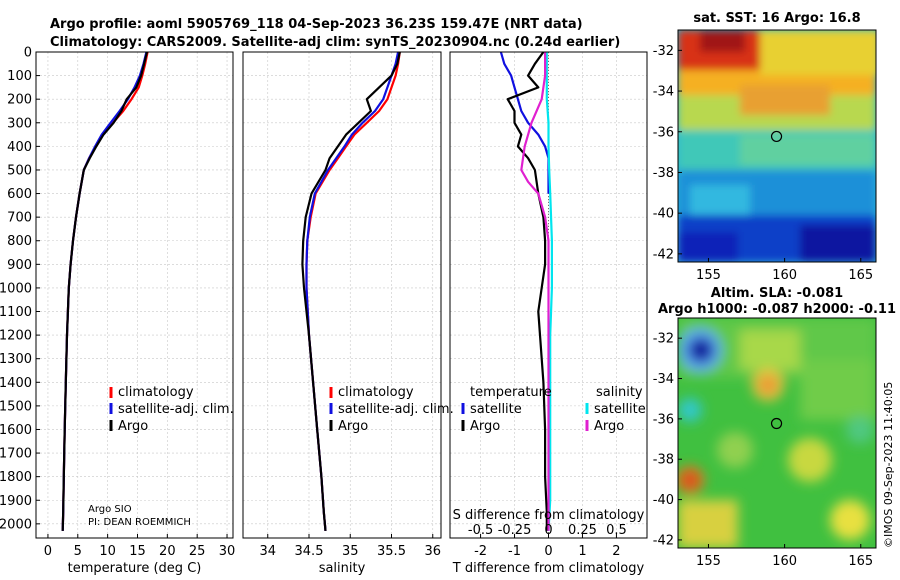  I want to click on sst-map: 155 160 165 -32 -34 -36 -38 -40 -42, so click(765, 156).